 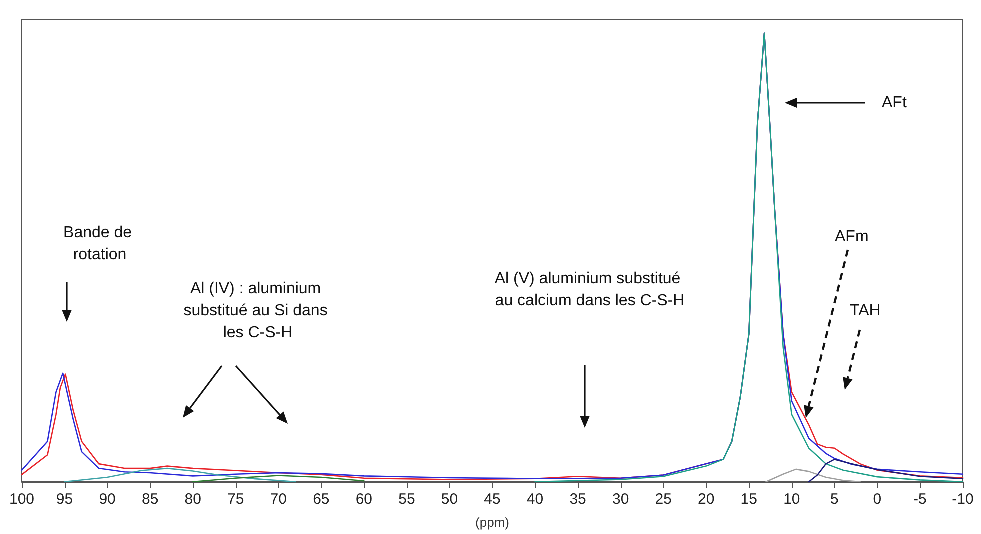 I want to click on annotation: TAH, so click(x=865, y=311).